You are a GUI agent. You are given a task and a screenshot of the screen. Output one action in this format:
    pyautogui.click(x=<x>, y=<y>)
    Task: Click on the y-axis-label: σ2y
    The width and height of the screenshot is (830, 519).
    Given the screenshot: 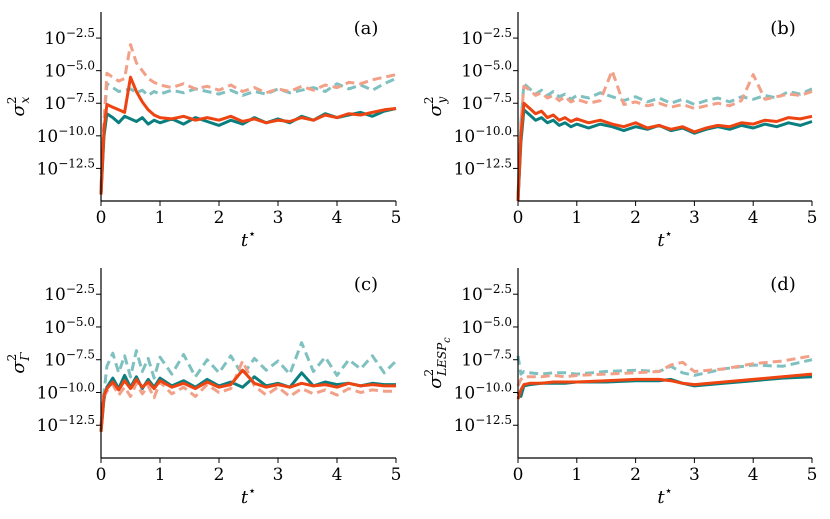 What is the action you would take?
    pyautogui.click(x=435, y=107)
    